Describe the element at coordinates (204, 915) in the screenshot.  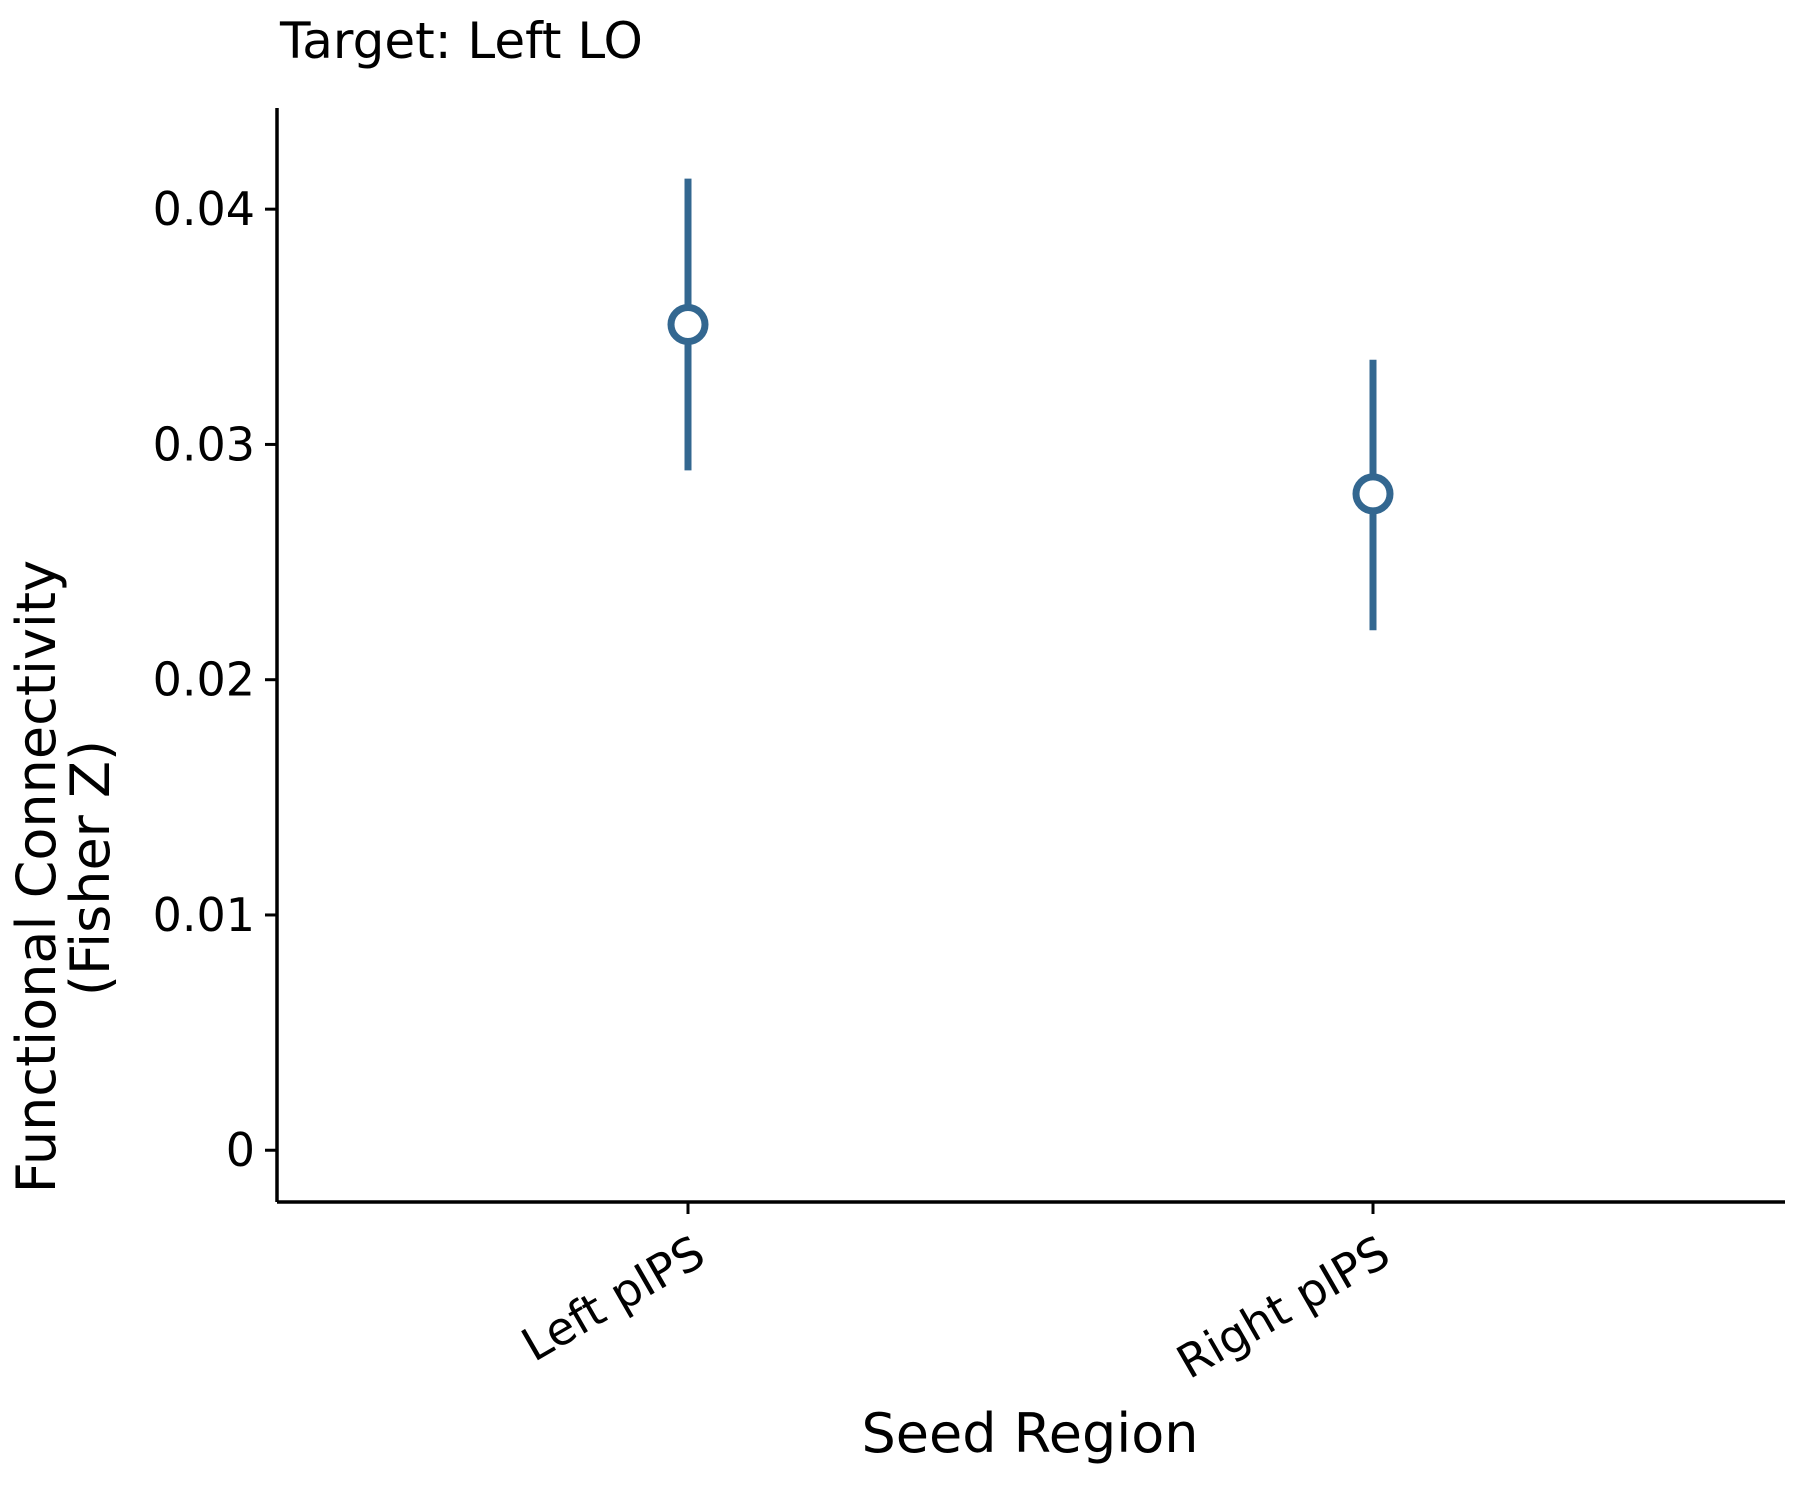
I see `y-tick-label: 0.01` at that location.